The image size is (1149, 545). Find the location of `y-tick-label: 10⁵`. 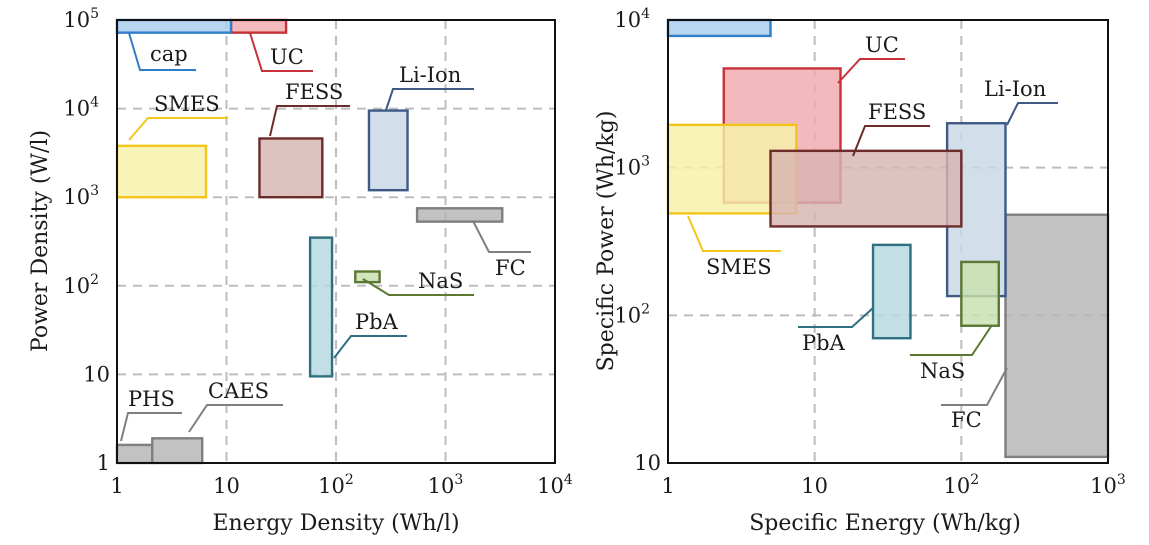

y-tick-label: 10⁵ is located at coordinates (81, 19).